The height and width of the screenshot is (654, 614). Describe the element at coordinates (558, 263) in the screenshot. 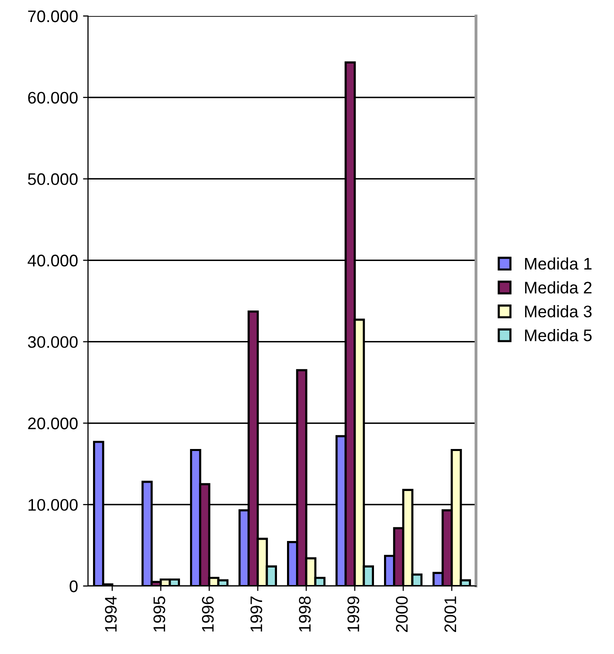

I see `legend-label: Medida 1` at that location.